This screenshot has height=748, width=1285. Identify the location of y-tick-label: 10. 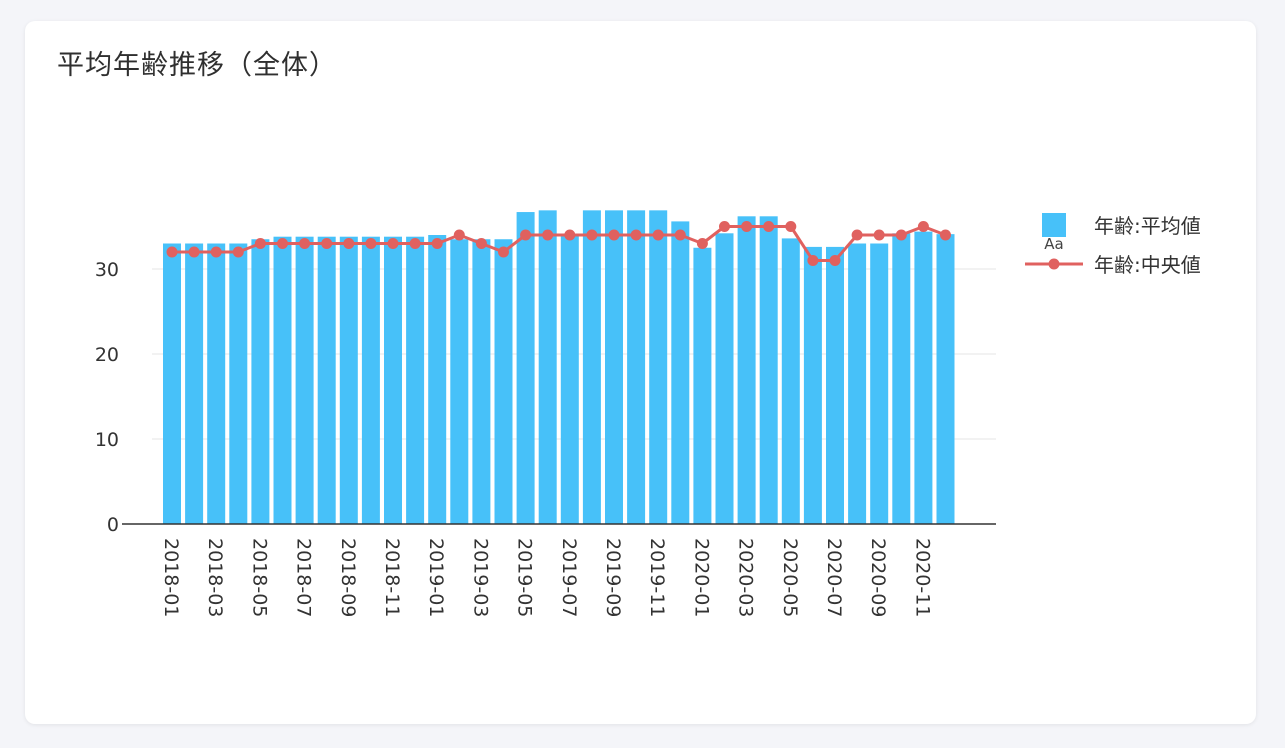
(107, 440).